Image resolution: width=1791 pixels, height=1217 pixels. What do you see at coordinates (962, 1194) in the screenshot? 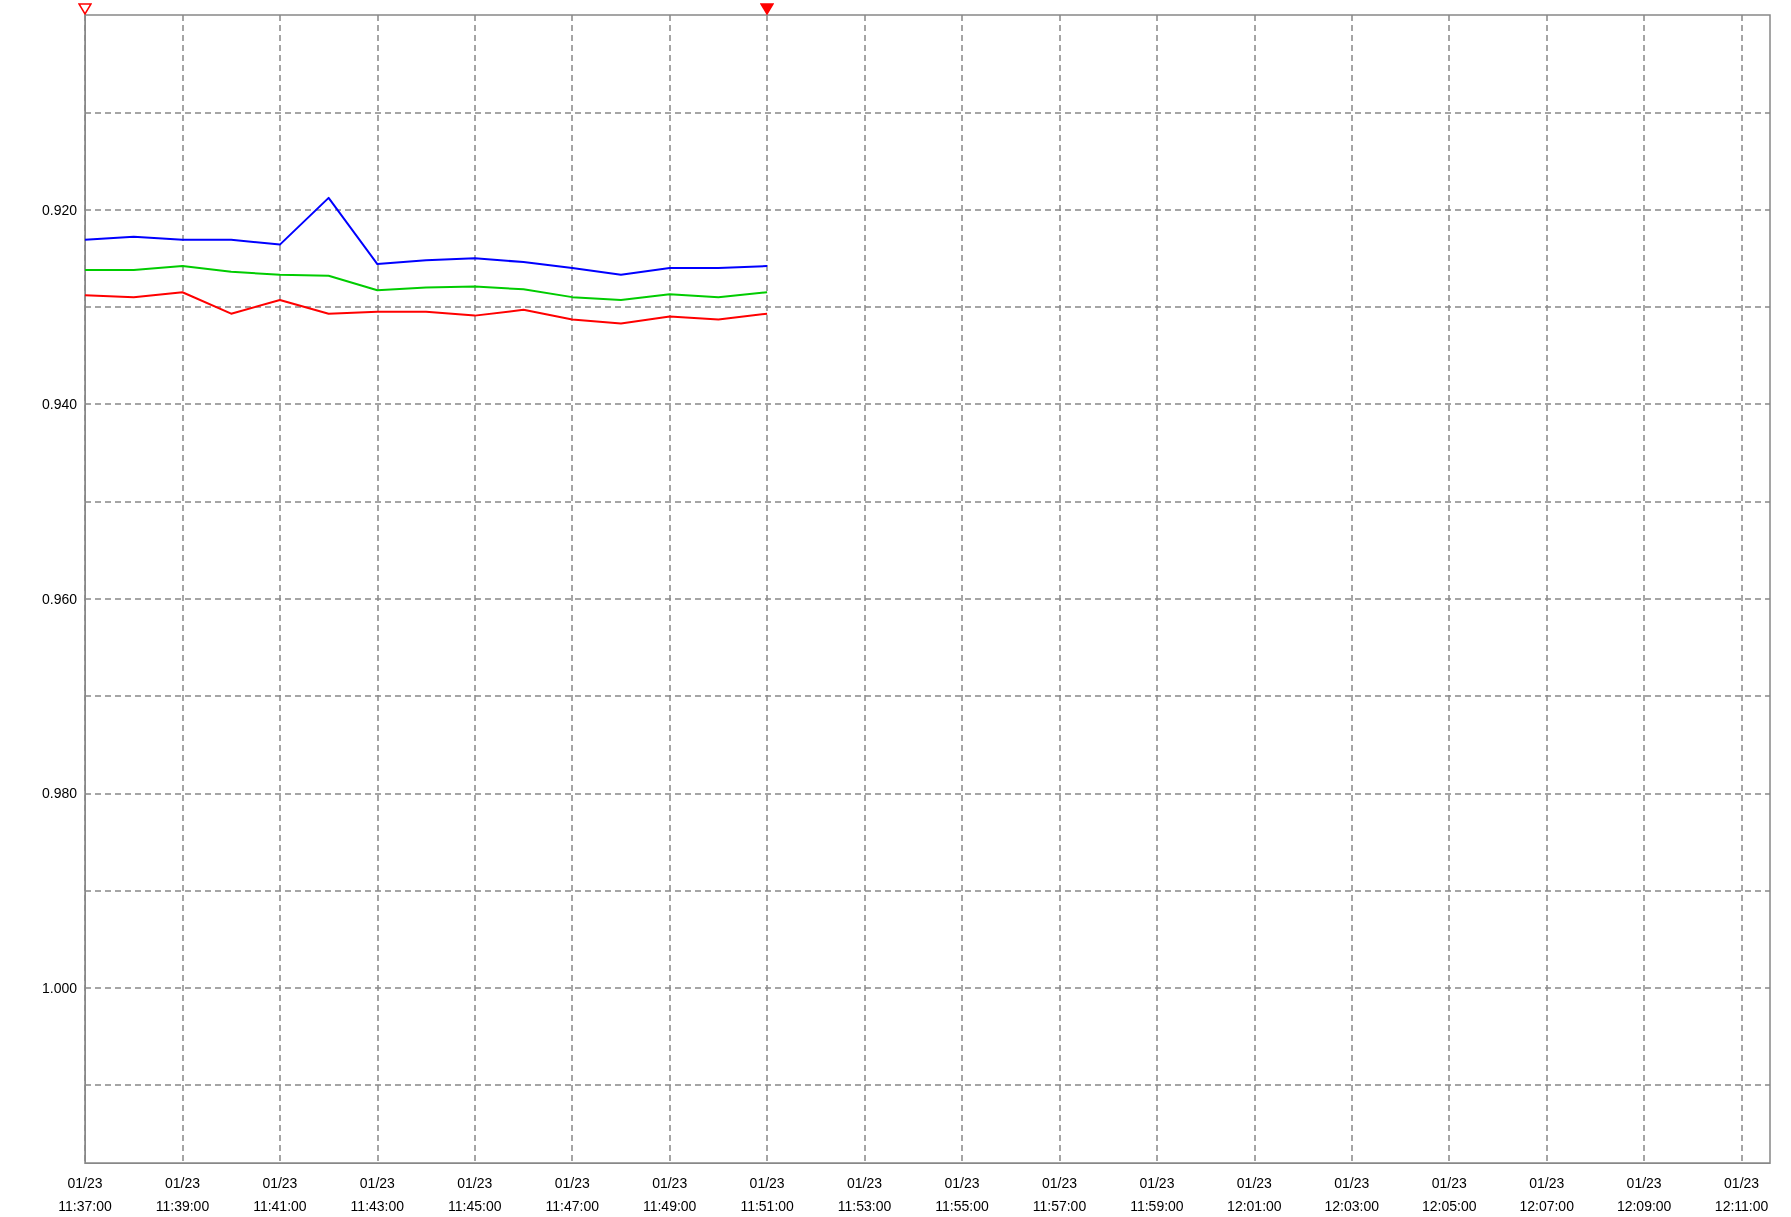
I see `x-tick-label: 01/23 11:55:00` at bounding box center [962, 1194].